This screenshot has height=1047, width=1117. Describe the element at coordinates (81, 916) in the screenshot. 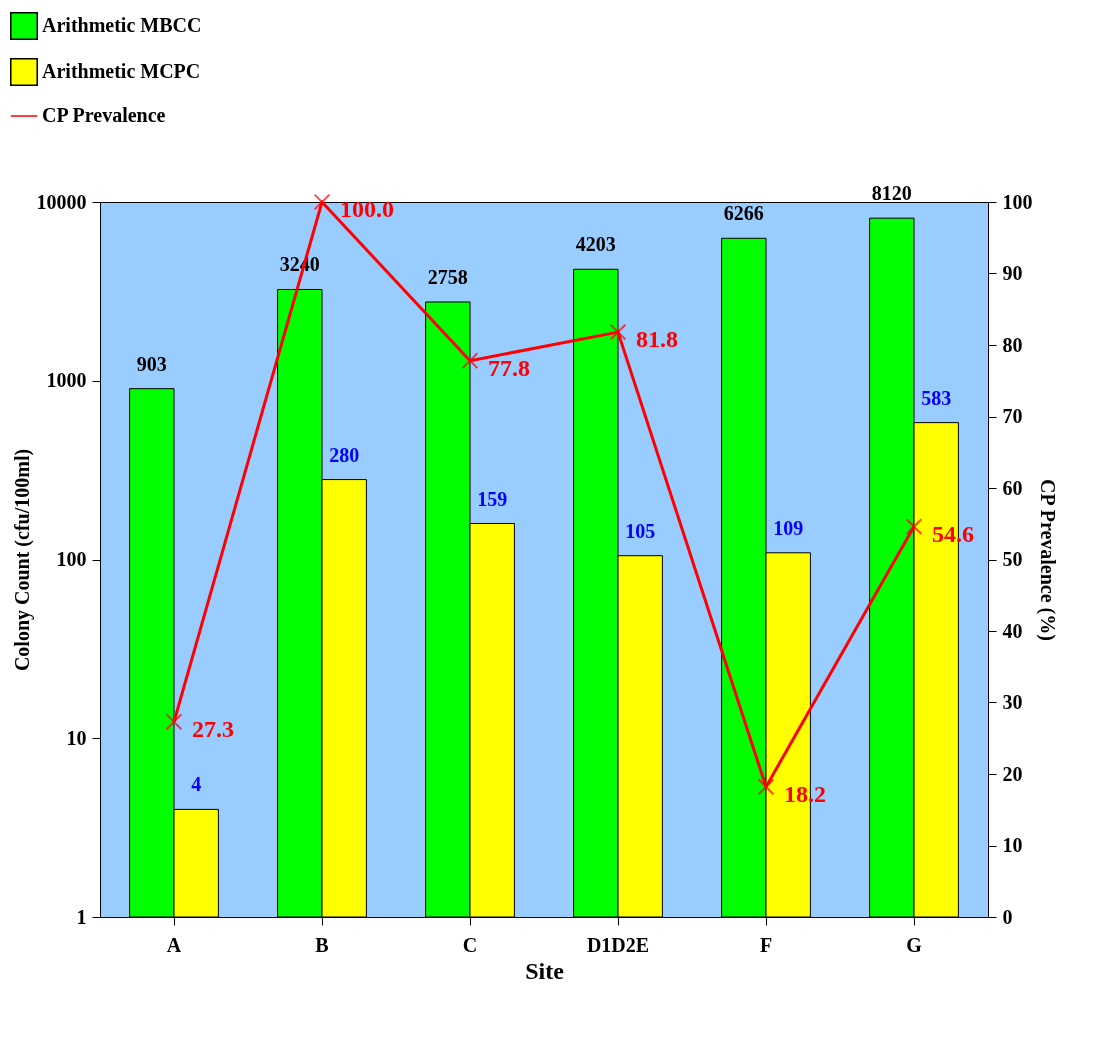

I see `y-tick-label: 1` at that location.